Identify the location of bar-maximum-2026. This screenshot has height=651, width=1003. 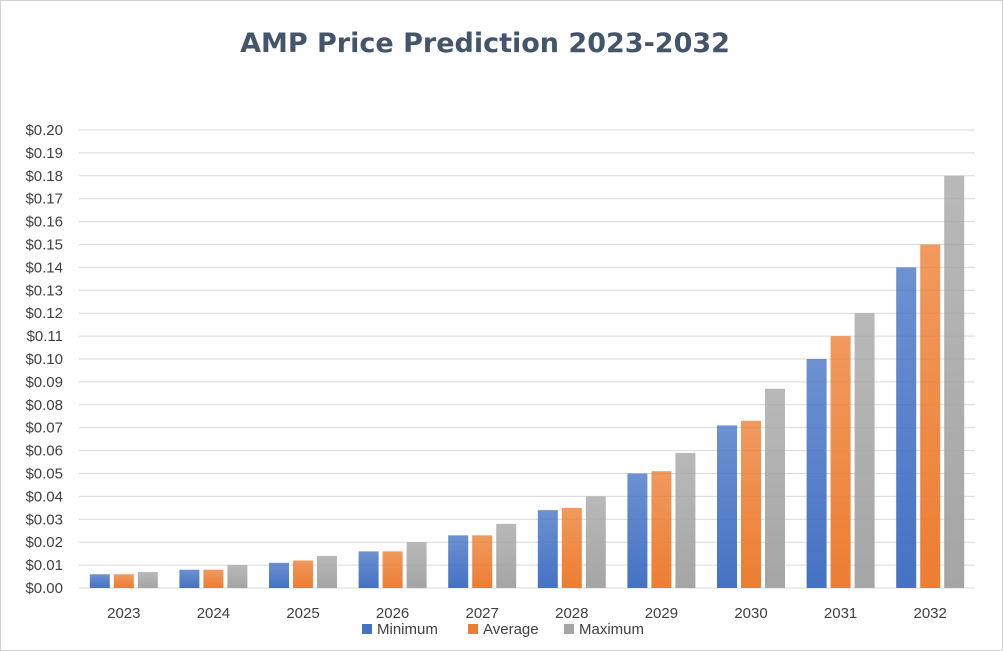
(416, 565).